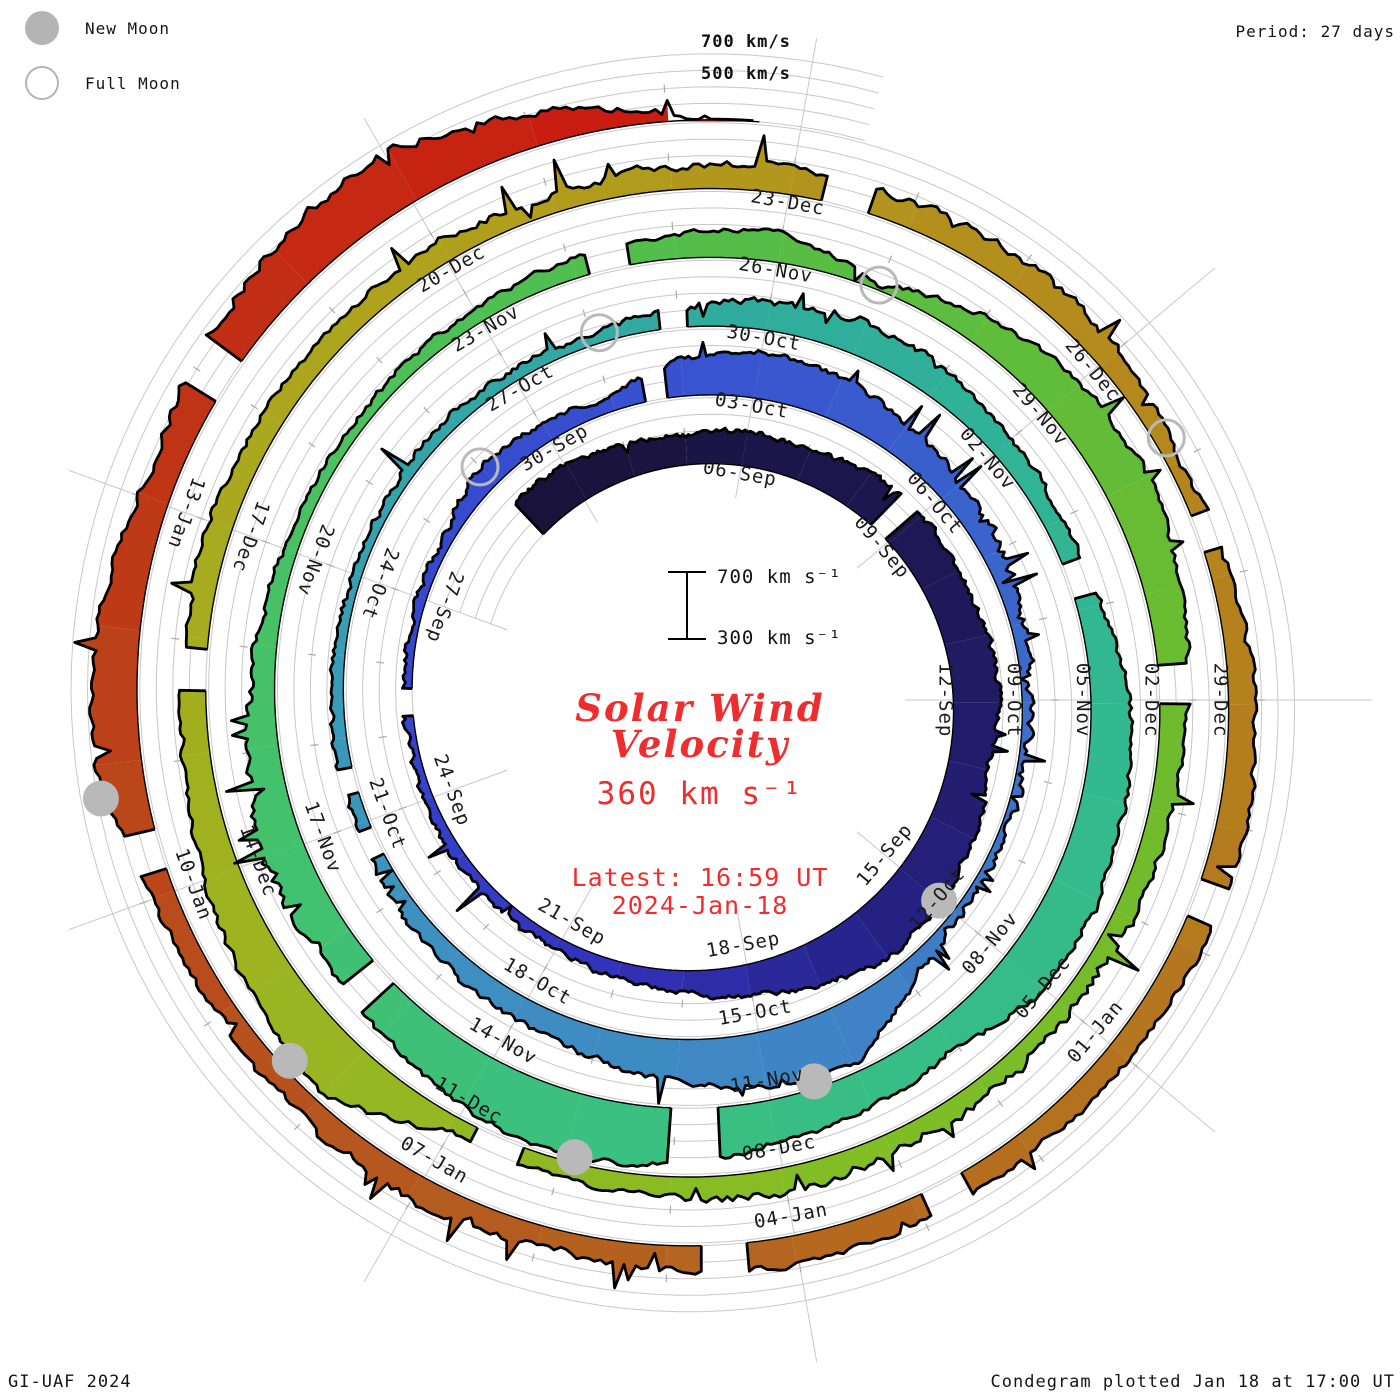  What do you see at coordinates (779, 577) in the screenshot?
I see `scalebar-top-label: 700 km s⁻¹` at bounding box center [779, 577].